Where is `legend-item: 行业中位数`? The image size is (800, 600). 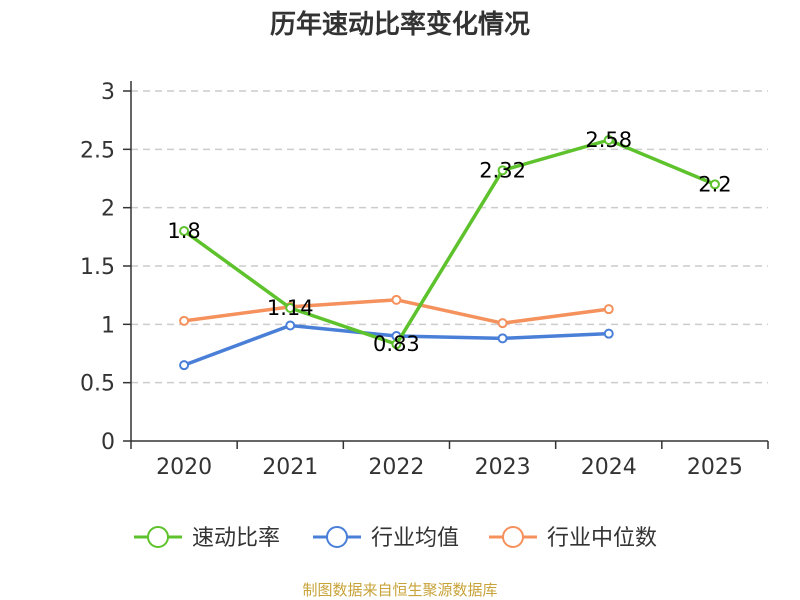 legend-item: 行业中位数 is located at coordinates (573, 538).